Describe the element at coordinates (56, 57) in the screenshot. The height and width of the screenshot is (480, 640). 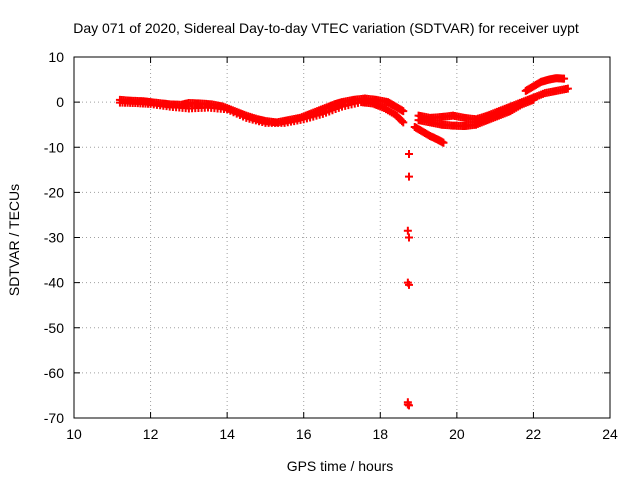
I see `y-tick-label: 10` at that location.